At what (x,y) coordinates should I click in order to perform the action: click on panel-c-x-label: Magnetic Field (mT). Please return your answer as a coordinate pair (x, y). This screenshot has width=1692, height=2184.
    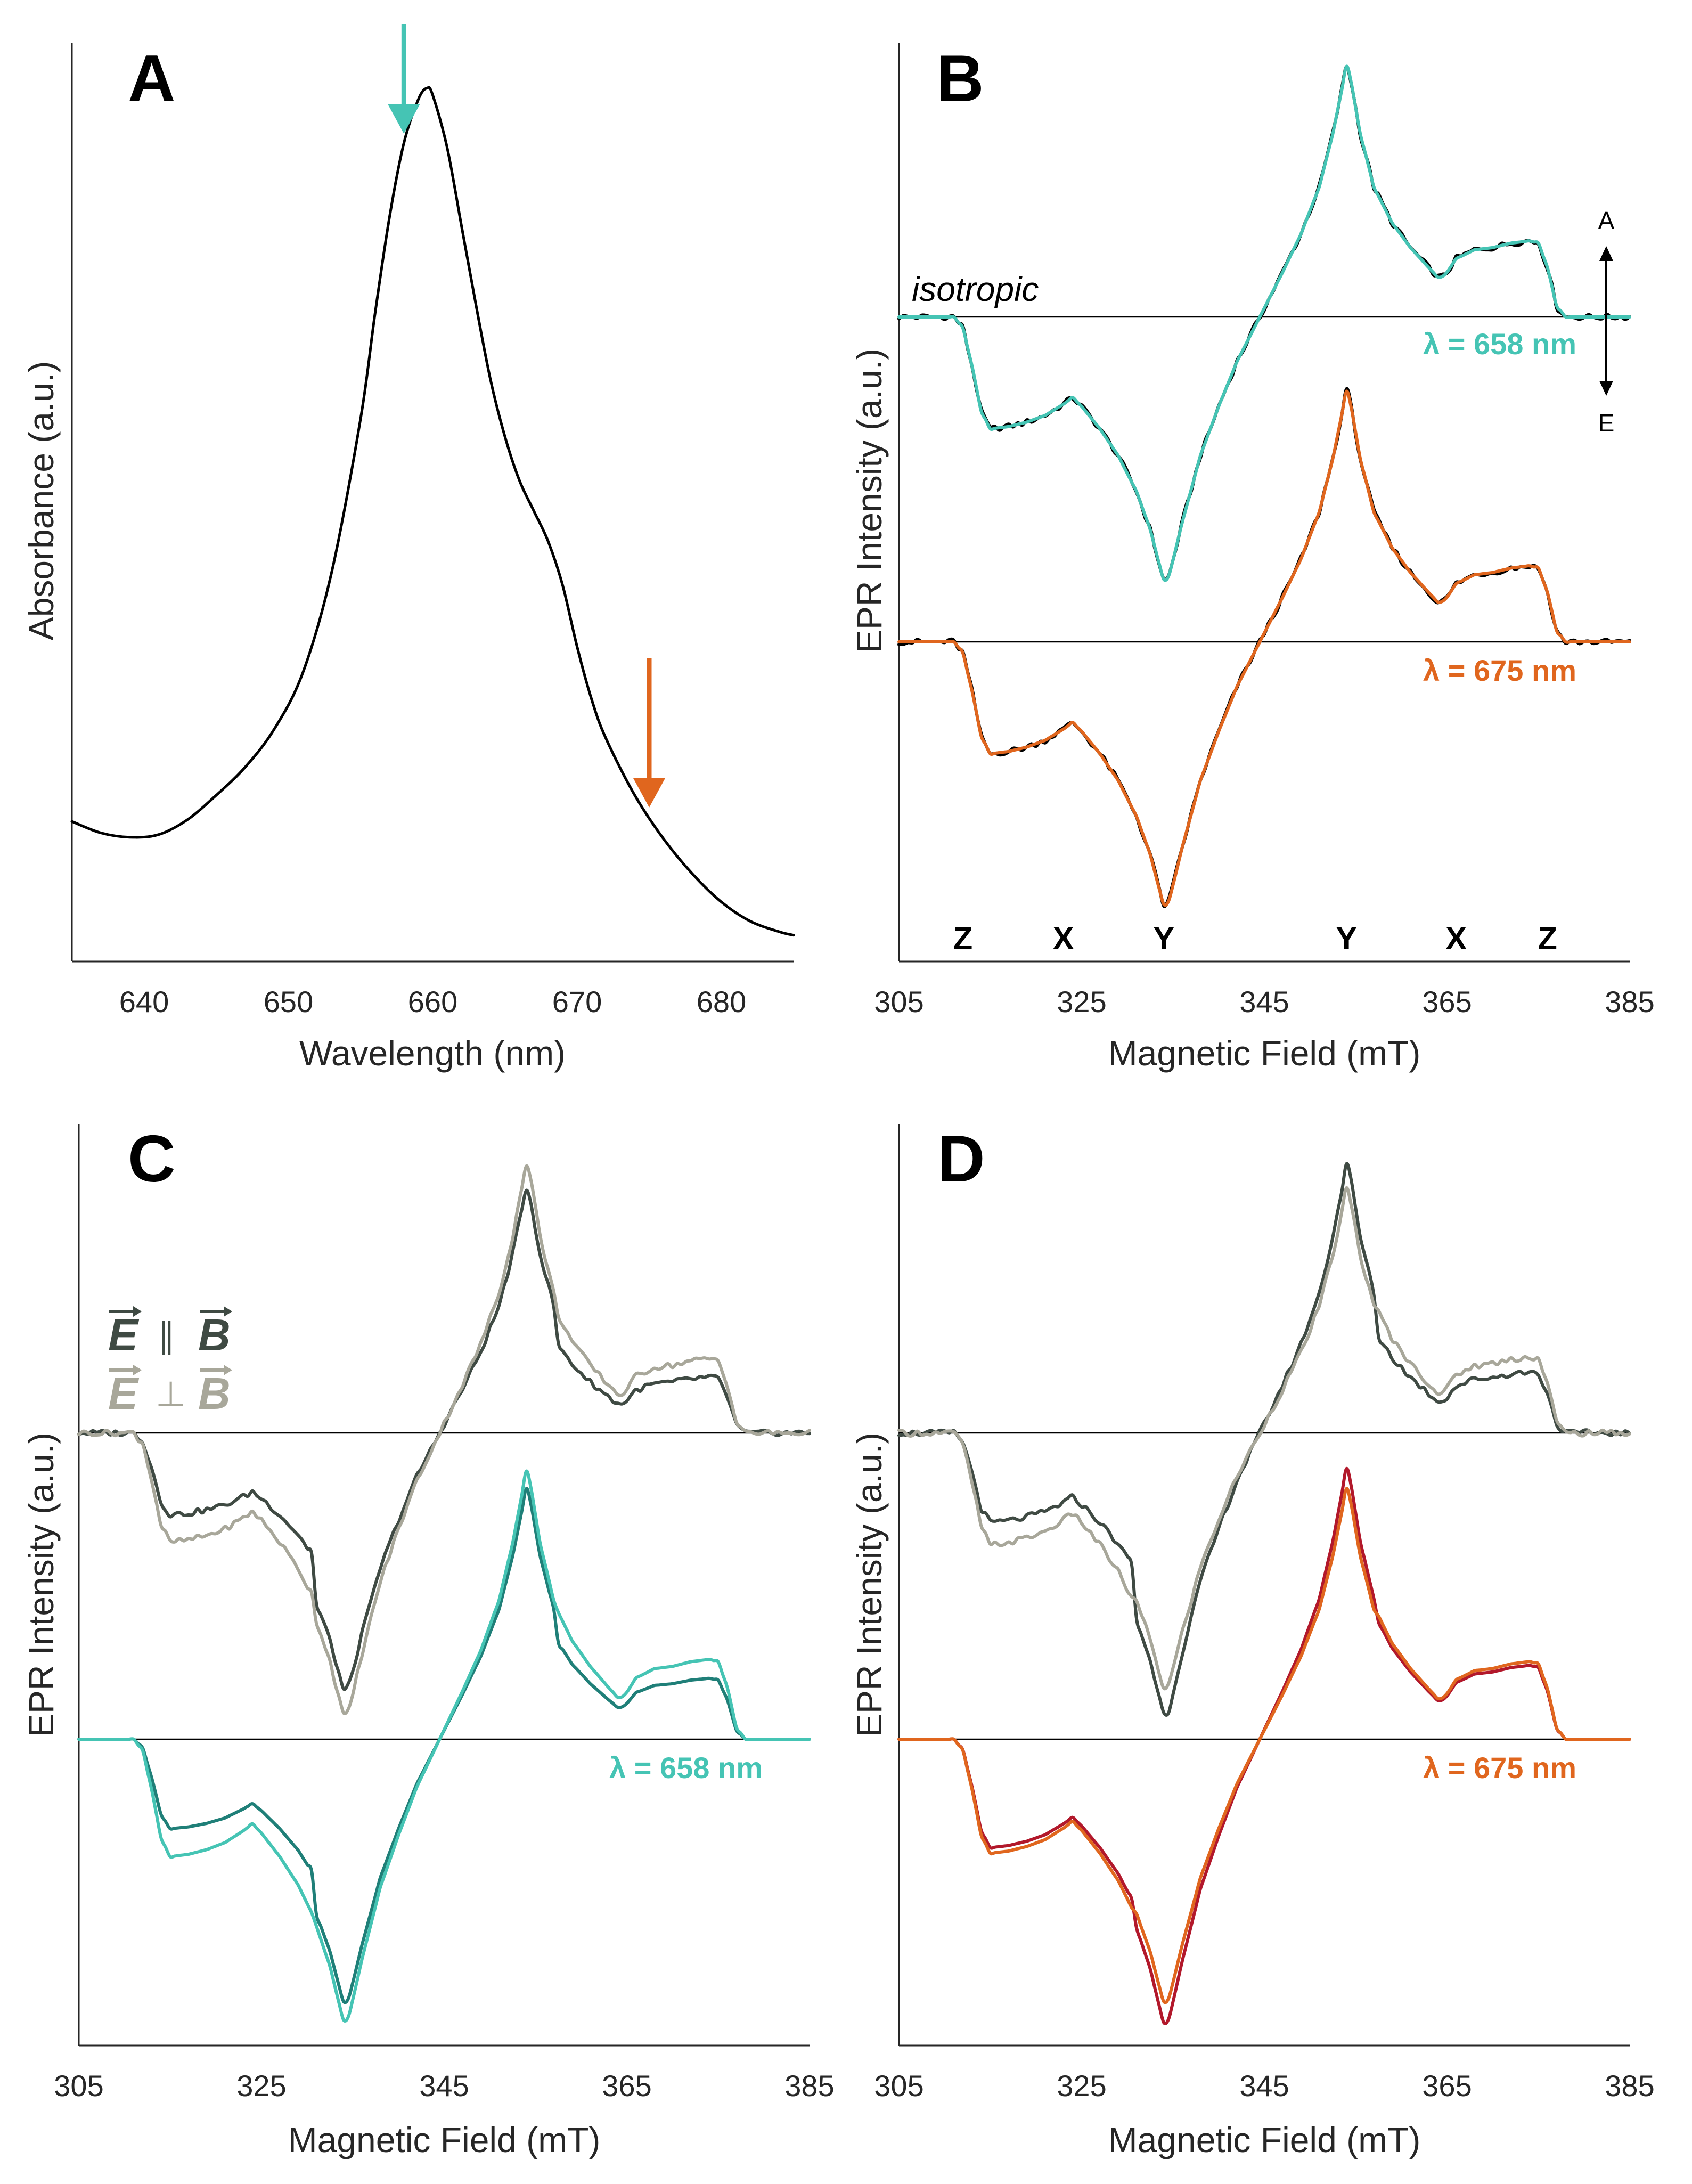
    Looking at the image, I should click on (444, 2139).